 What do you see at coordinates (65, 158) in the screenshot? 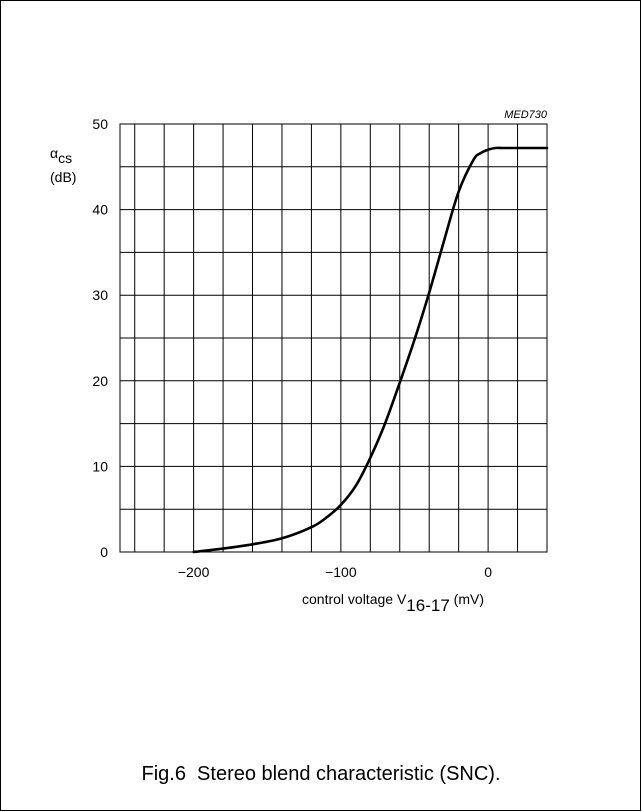
I see `y-axis-subscript: cs` at bounding box center [65, 158].